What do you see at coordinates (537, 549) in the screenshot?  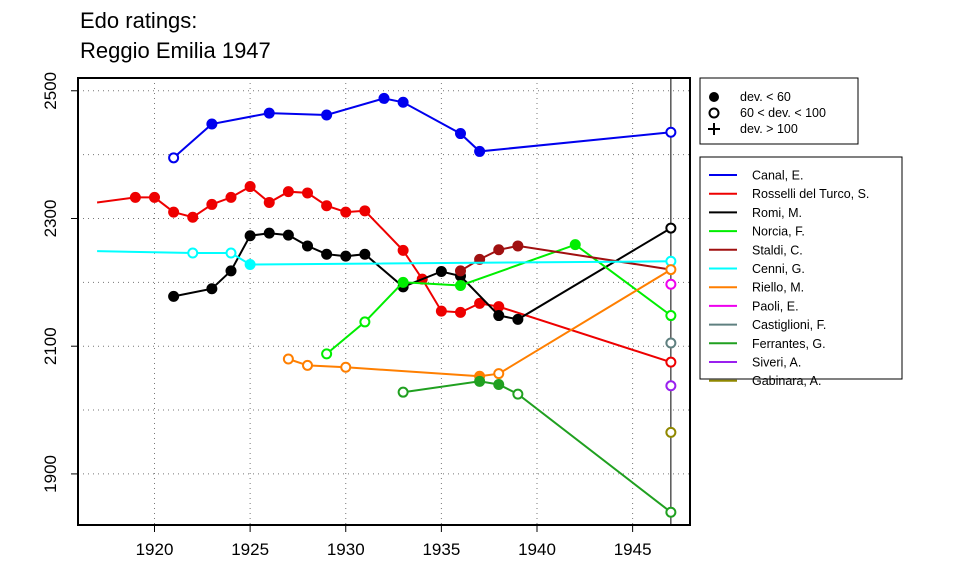 I see `x-tick-label-1940: 1940` at bounding box center [537, 549].